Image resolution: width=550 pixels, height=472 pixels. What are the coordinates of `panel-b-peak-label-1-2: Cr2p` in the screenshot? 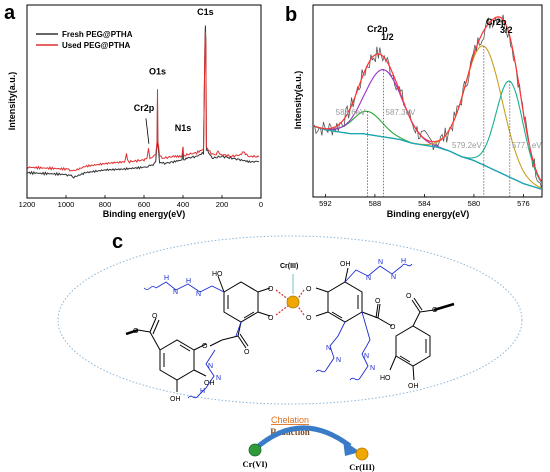 It's located at (377, 29).